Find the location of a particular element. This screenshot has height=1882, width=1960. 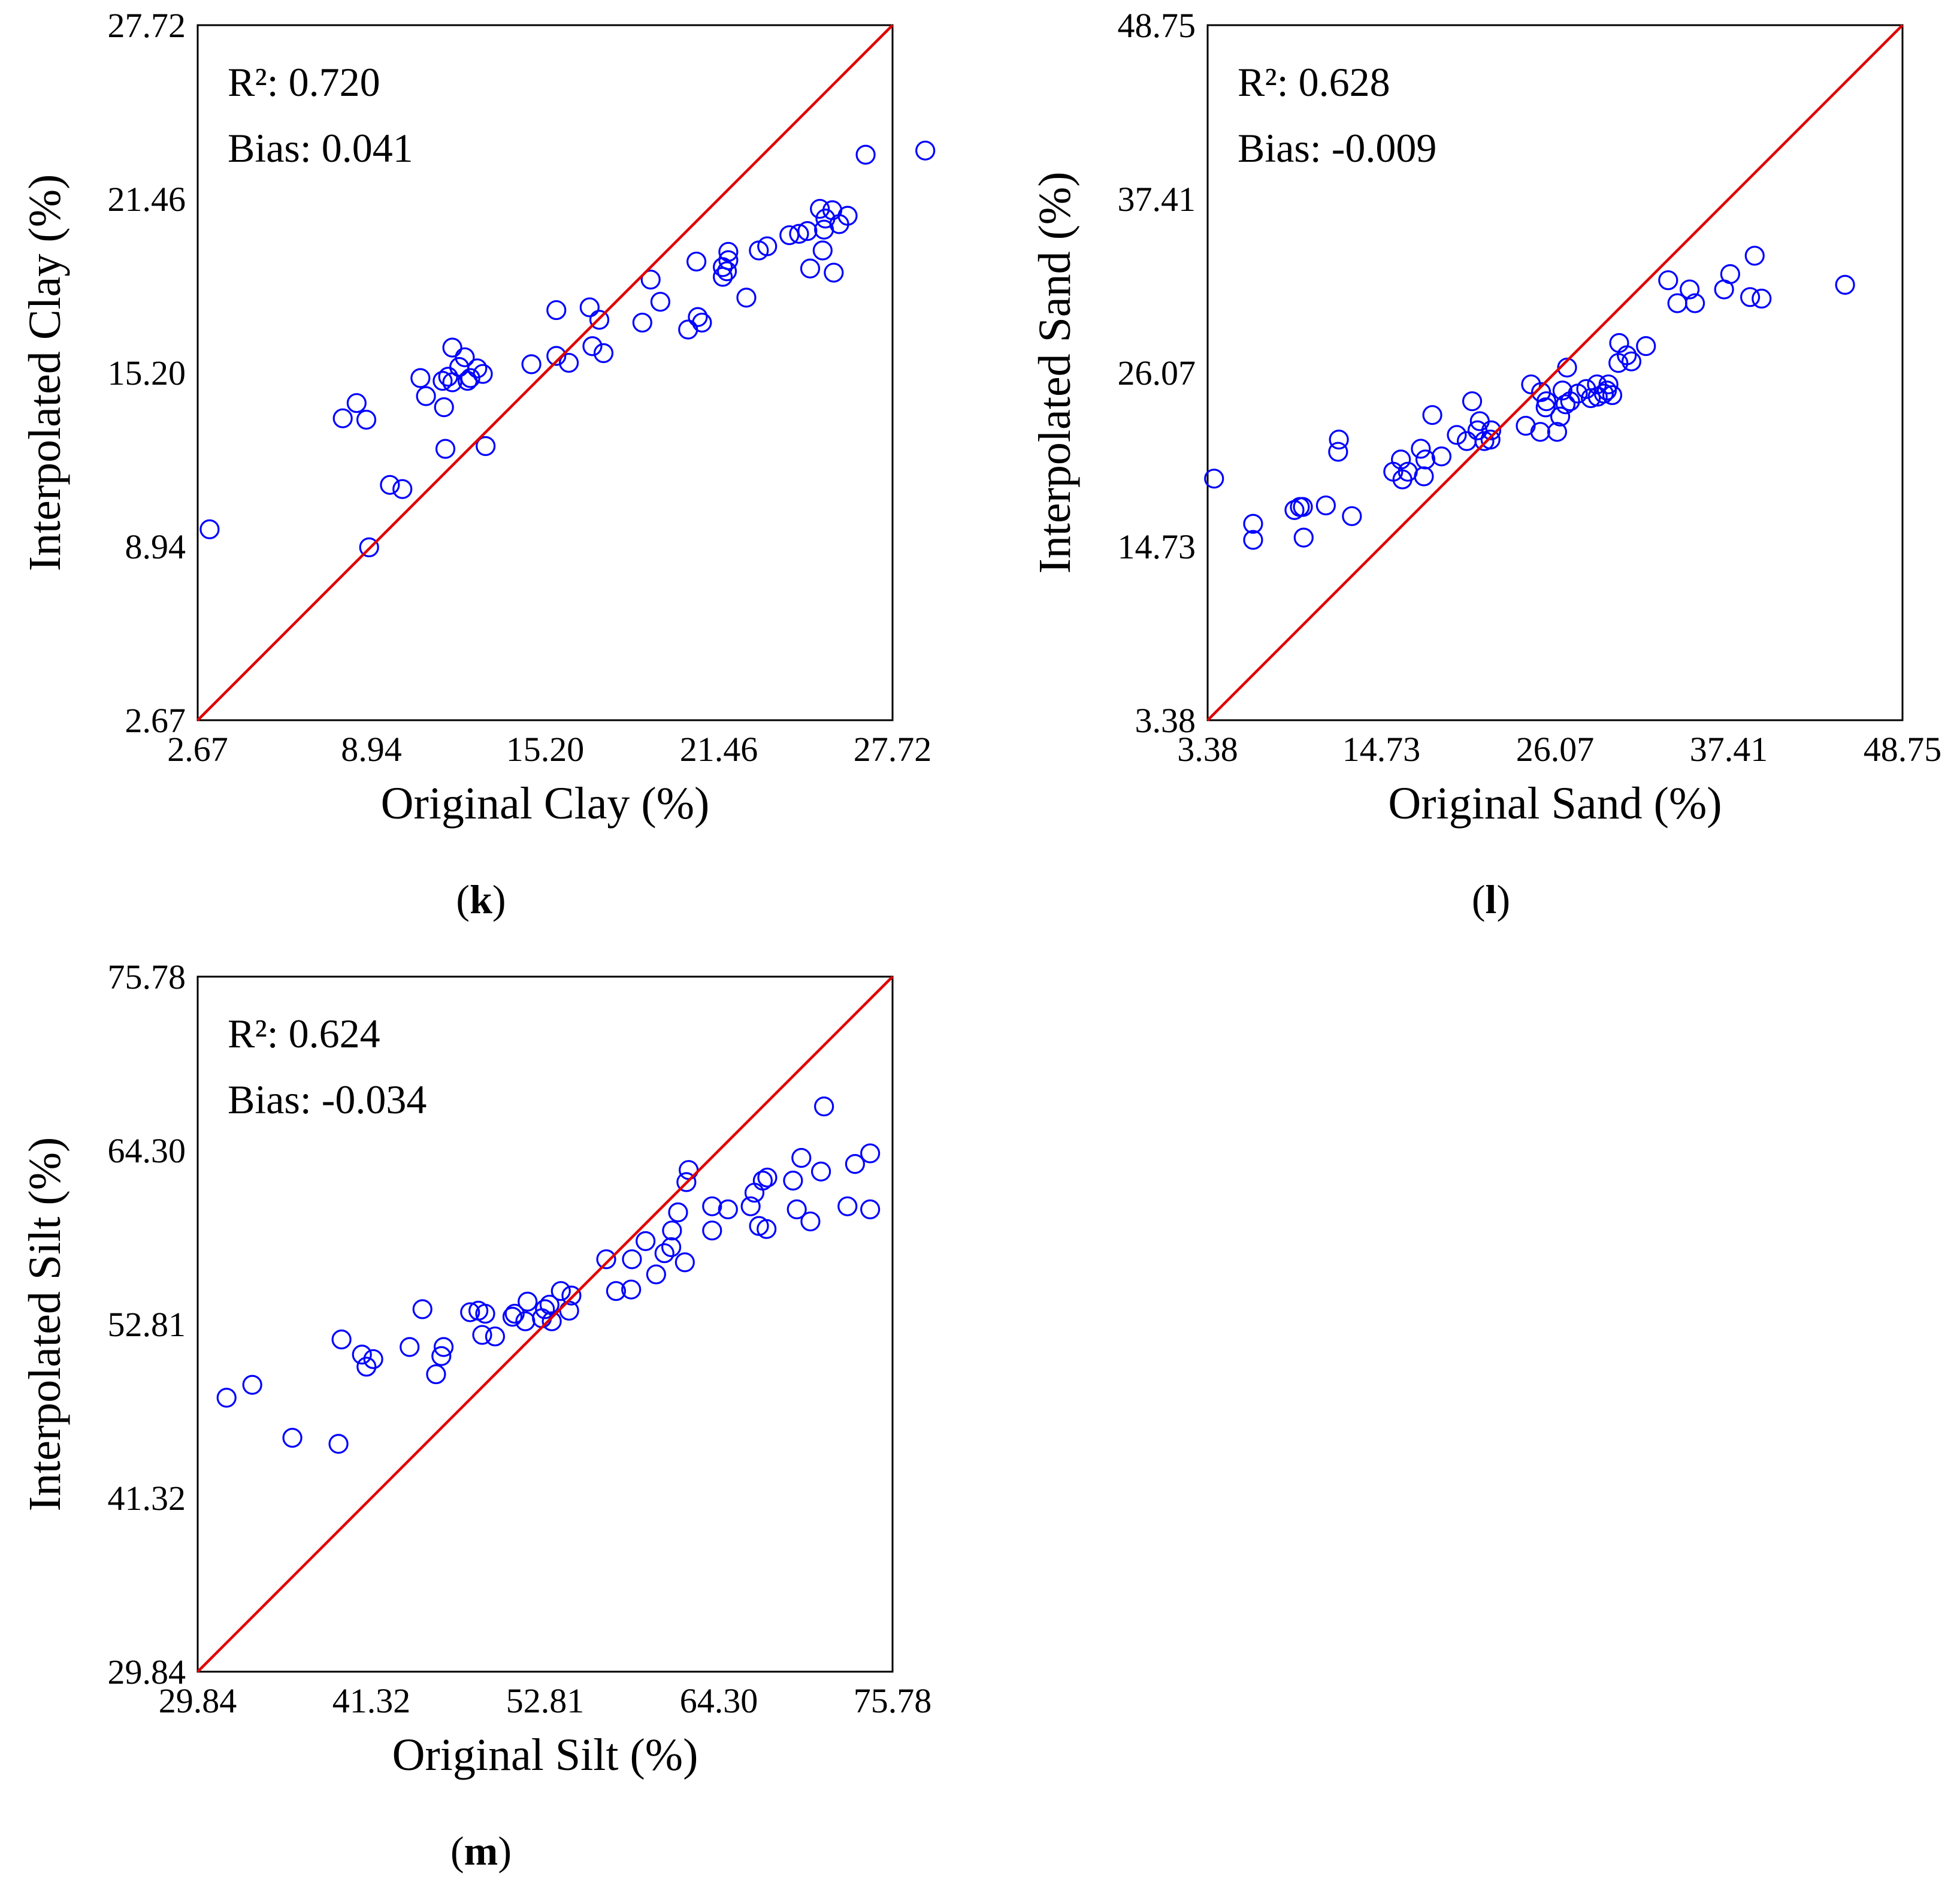

scatter-points-k is located at coordinates (567, 349).